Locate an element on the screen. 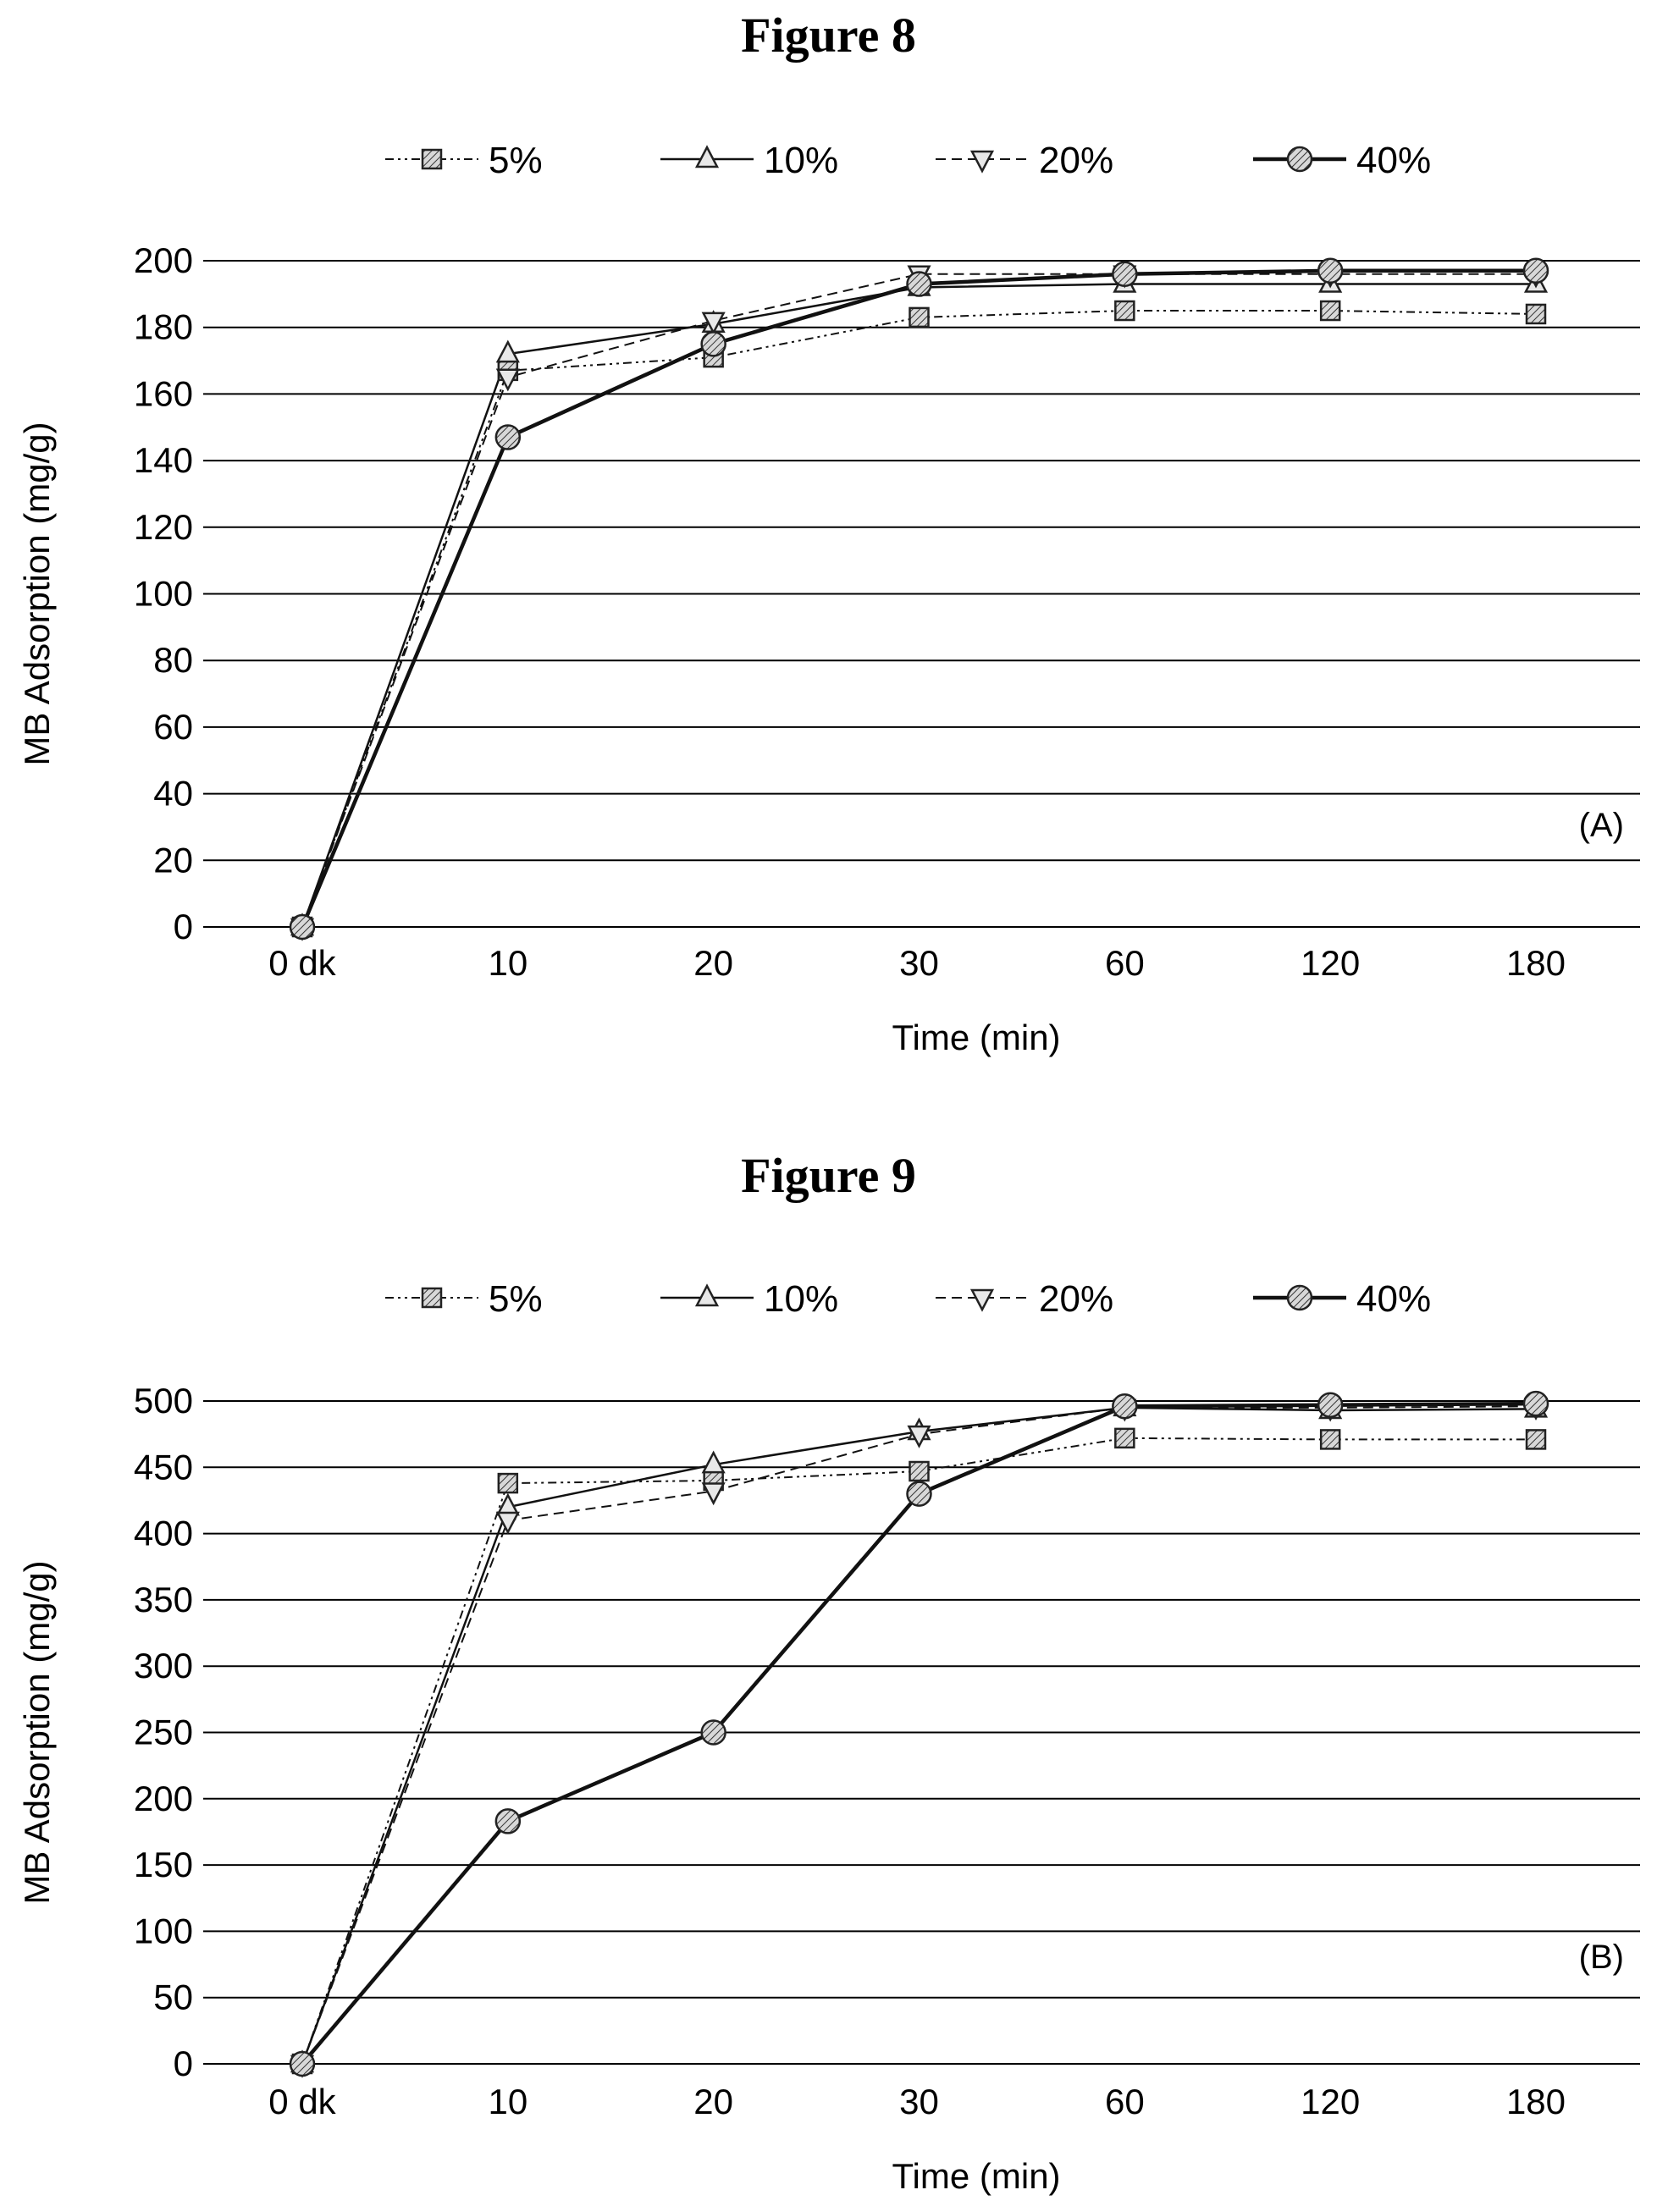 The image size is (1657, 2212). fig8-legend-label: 40% is located at coordinates (1393, 160).